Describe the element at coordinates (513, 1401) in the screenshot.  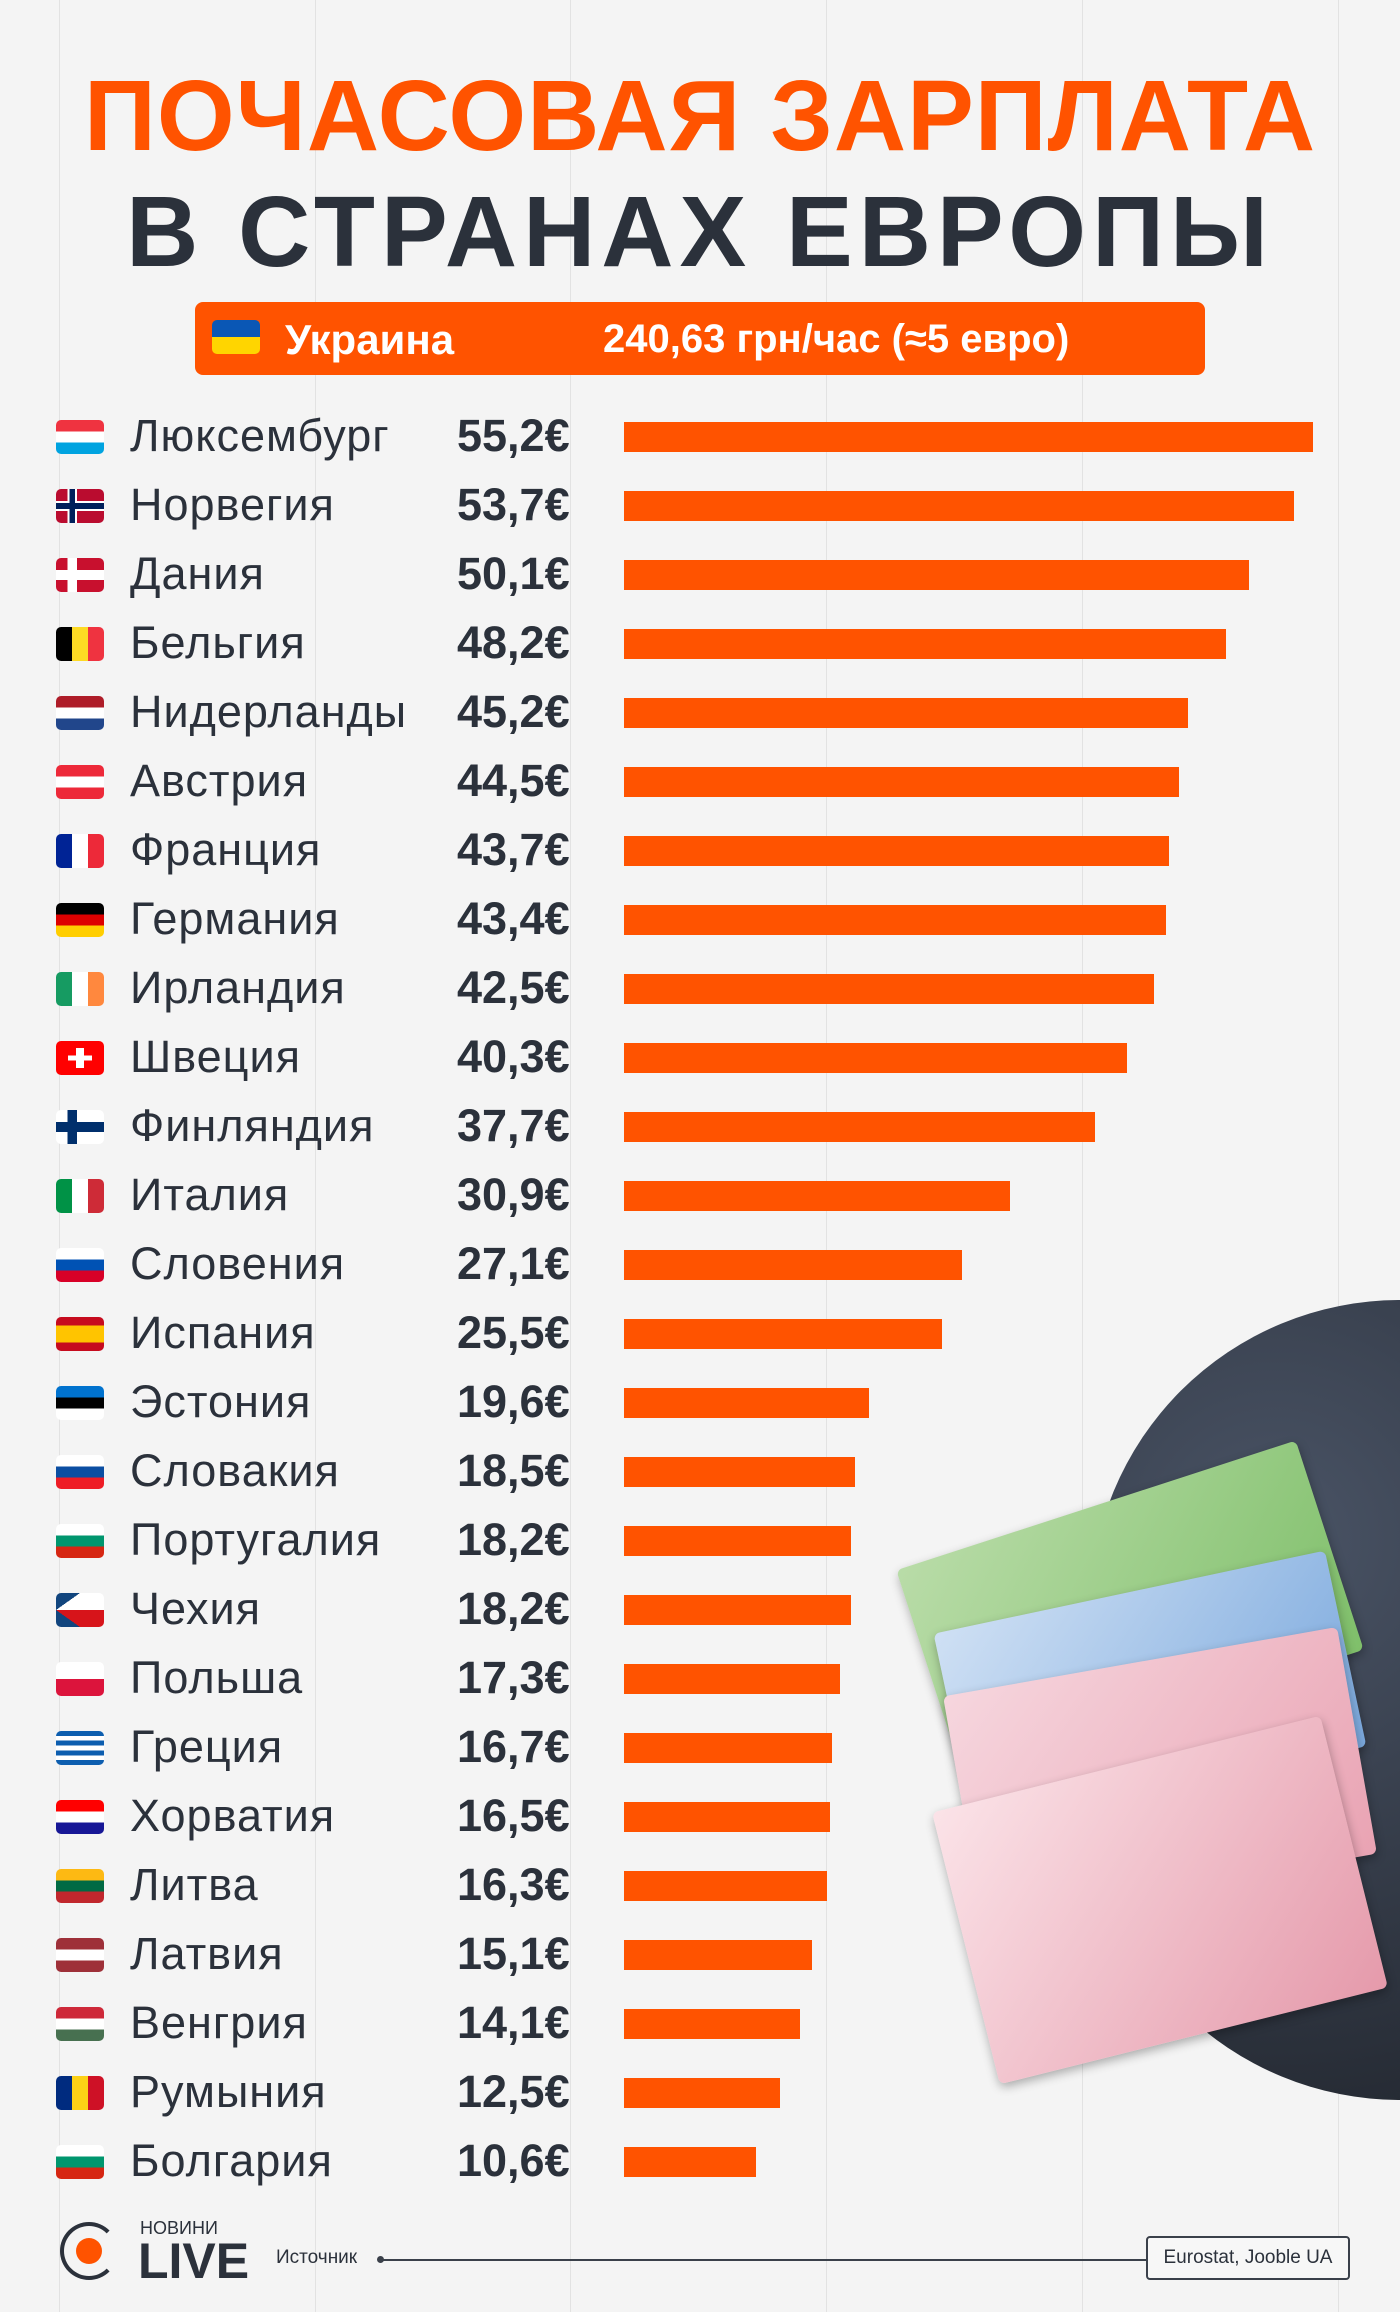
I see `data-label: 19,6€` at that location.